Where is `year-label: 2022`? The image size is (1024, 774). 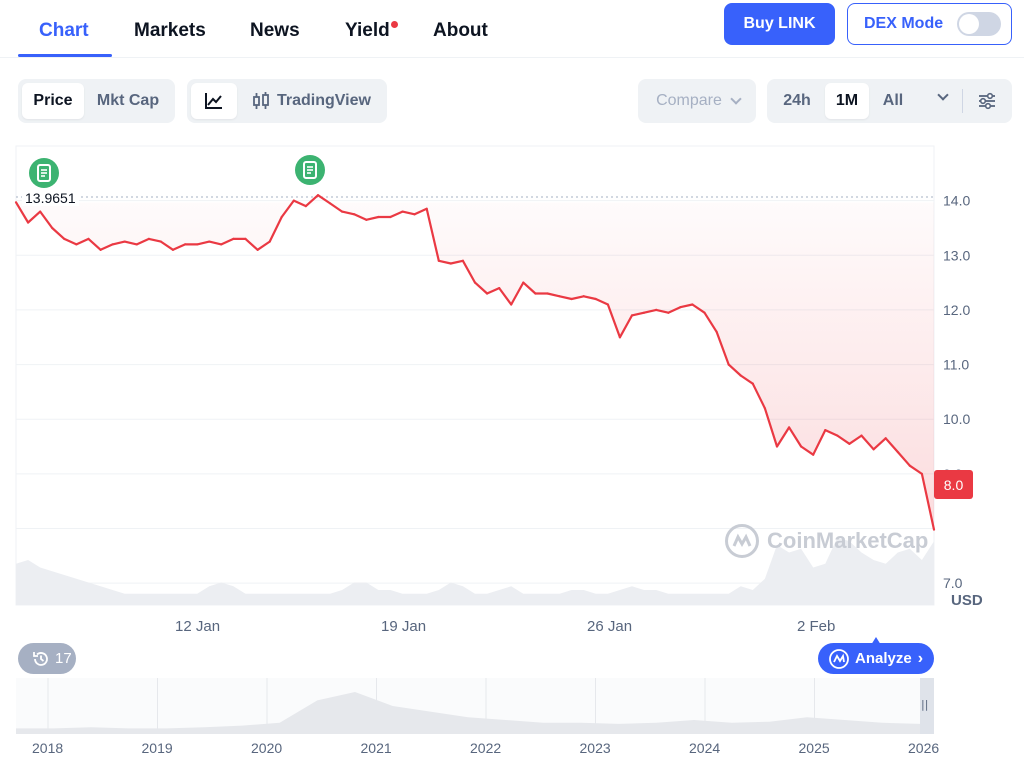 year-label: 2022 is located at coordinates (486, 748).